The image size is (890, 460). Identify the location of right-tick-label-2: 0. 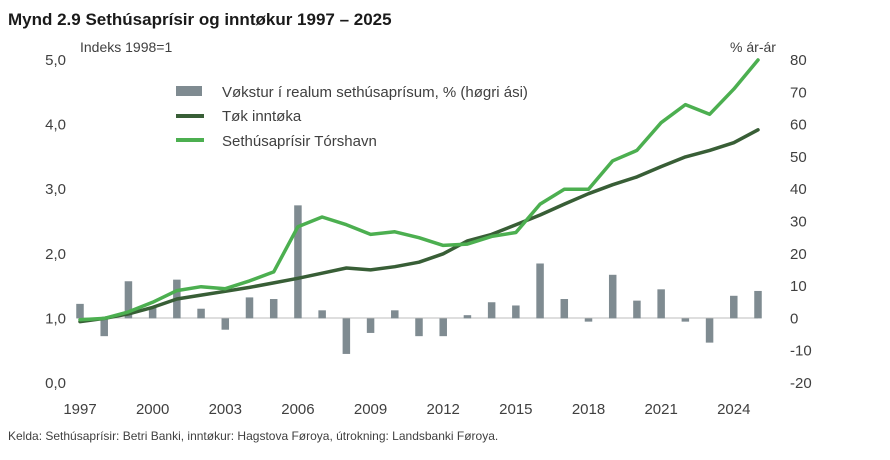
(794, 318).